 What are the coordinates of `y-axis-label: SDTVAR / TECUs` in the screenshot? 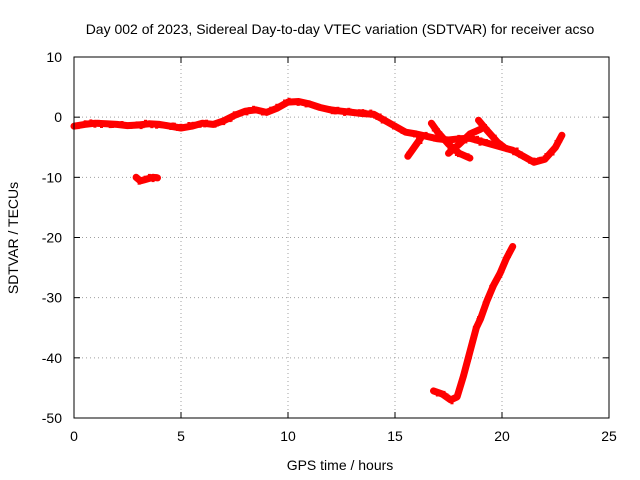 It's located at (13, 238).